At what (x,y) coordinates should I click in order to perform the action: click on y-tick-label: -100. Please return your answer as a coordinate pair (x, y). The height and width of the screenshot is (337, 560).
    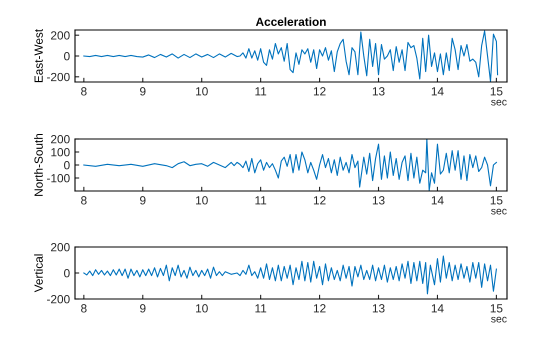
    Looking at the image, I should click on (58, 178).